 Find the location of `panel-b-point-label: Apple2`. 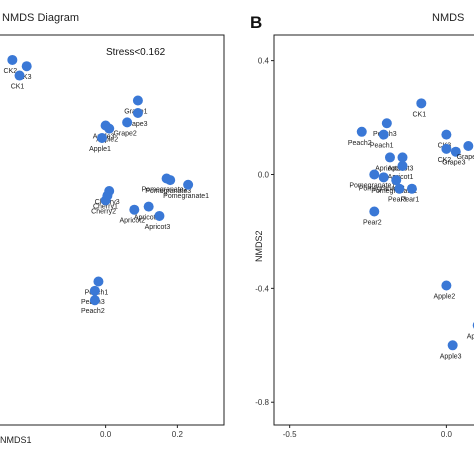

panel-b-point-label: Apple2 is located at coordinates (444, 297).